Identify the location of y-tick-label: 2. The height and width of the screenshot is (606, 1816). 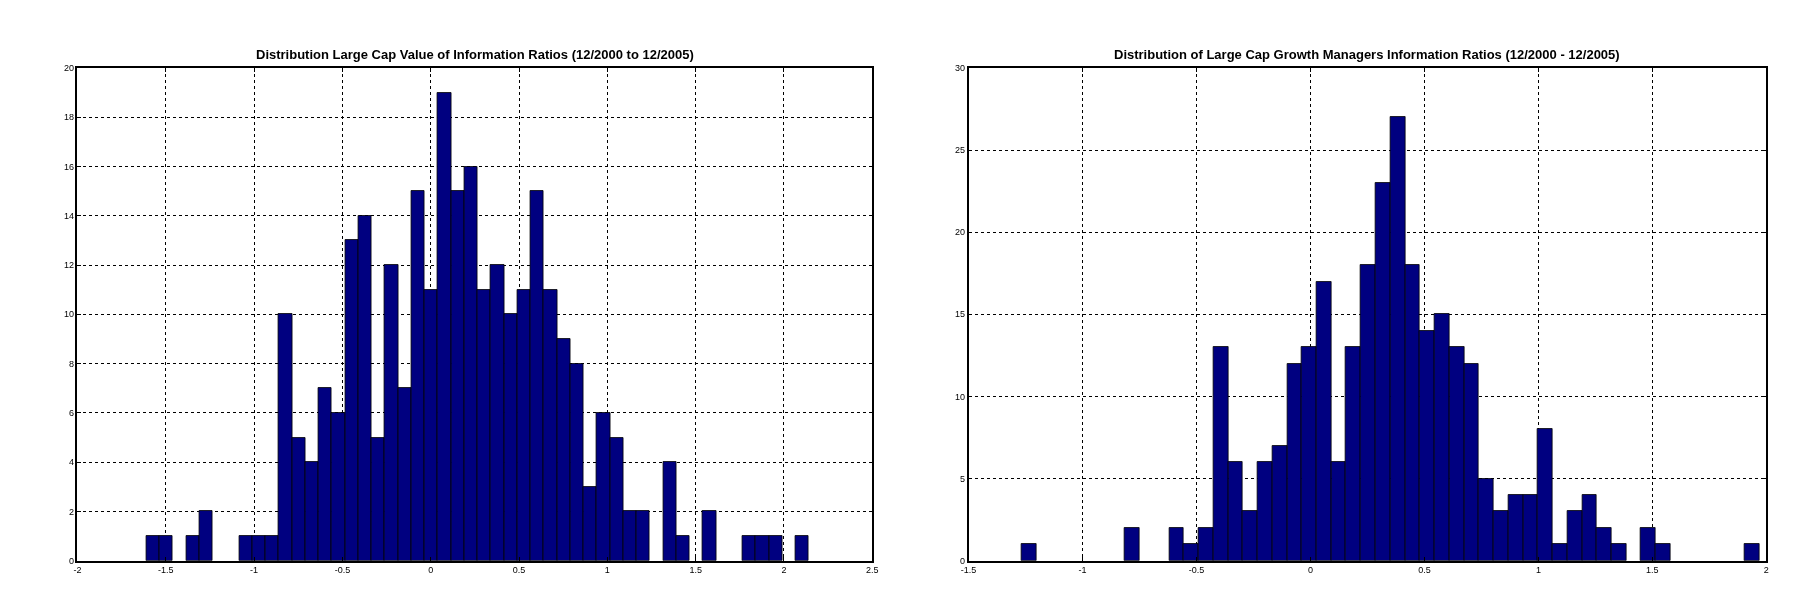
(71, 511).